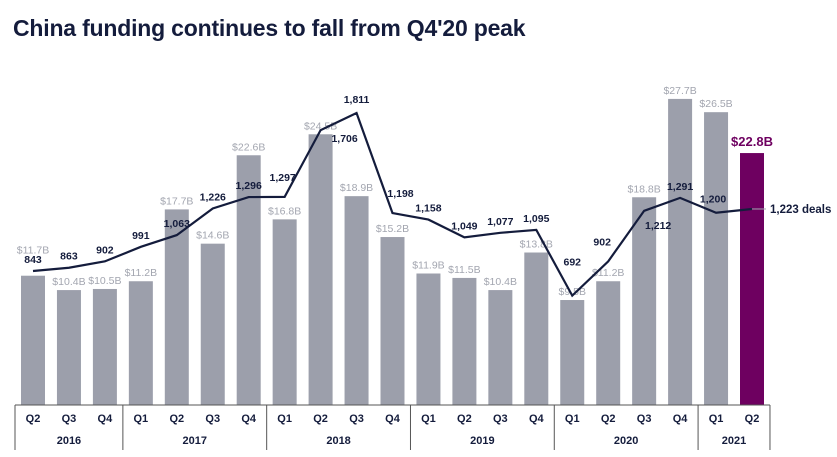  What do you see at coordinates (320, 126) in the screenshot?
I see `bar-value-label: $24.5B` at bounding box center [320, 126].